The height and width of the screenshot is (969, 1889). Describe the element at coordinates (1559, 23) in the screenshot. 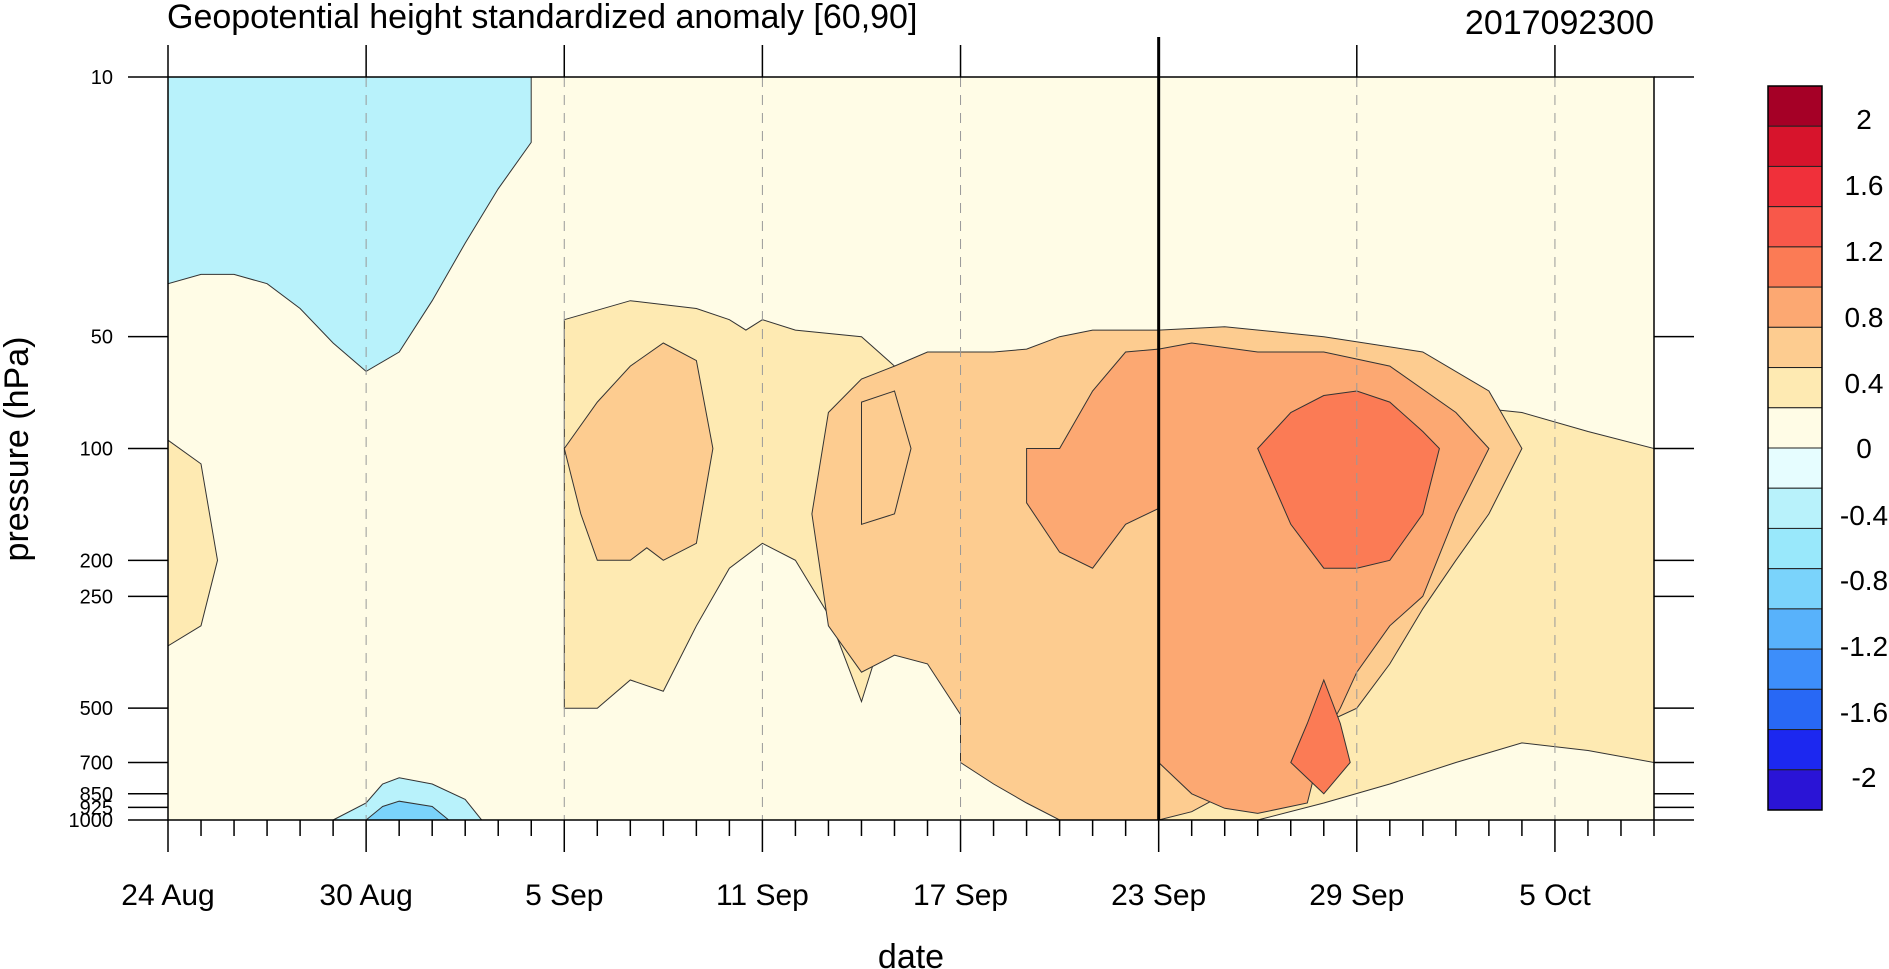

I see `timestamp-label: 2017092300` at that location.